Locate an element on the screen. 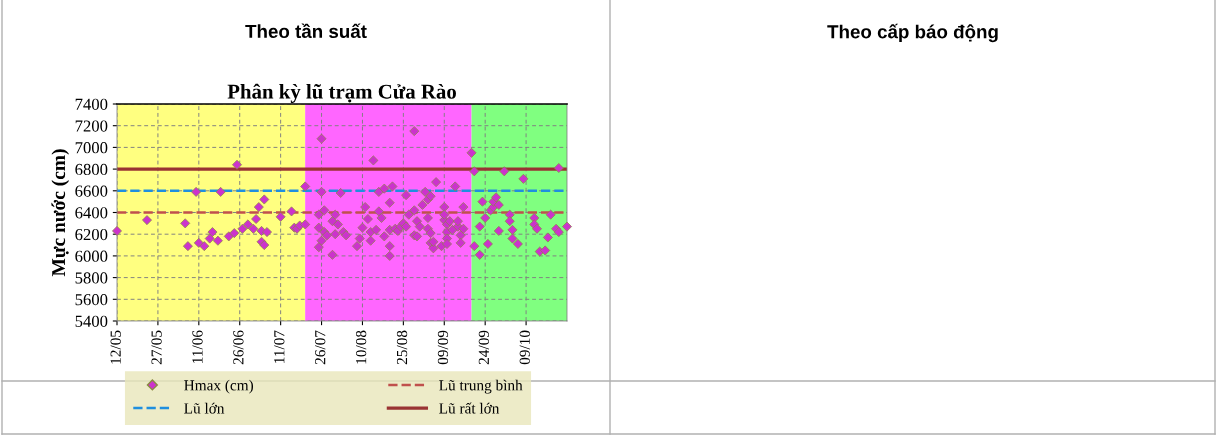 The width and height of the screenshot is (1217, 436). x-tick-label: 26/07 is located at coordinates (320, 347).